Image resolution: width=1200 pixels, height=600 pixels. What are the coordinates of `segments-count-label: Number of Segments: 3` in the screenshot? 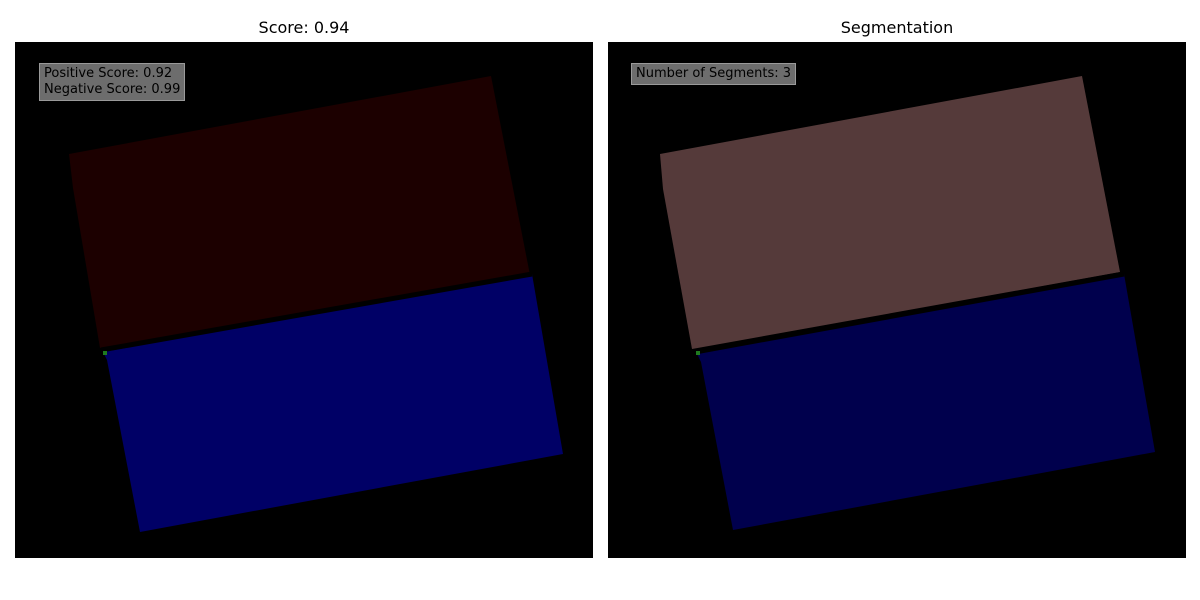 It's located at (714, 73).